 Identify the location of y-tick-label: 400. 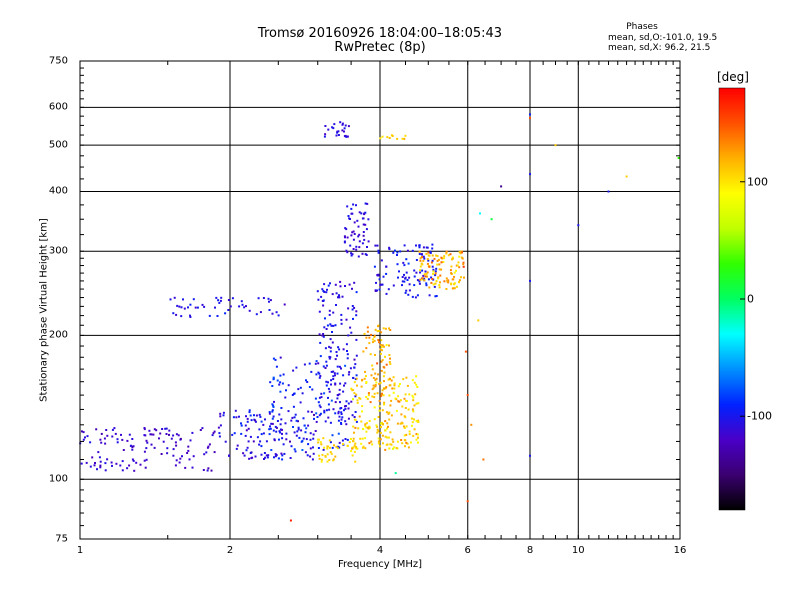
(58, 191).